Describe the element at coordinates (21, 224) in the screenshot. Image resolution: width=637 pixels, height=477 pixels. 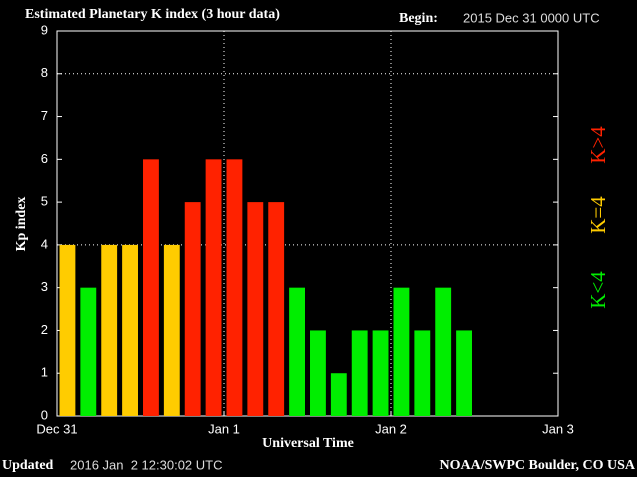
I see `y-axis-label: Kp index` at that location.